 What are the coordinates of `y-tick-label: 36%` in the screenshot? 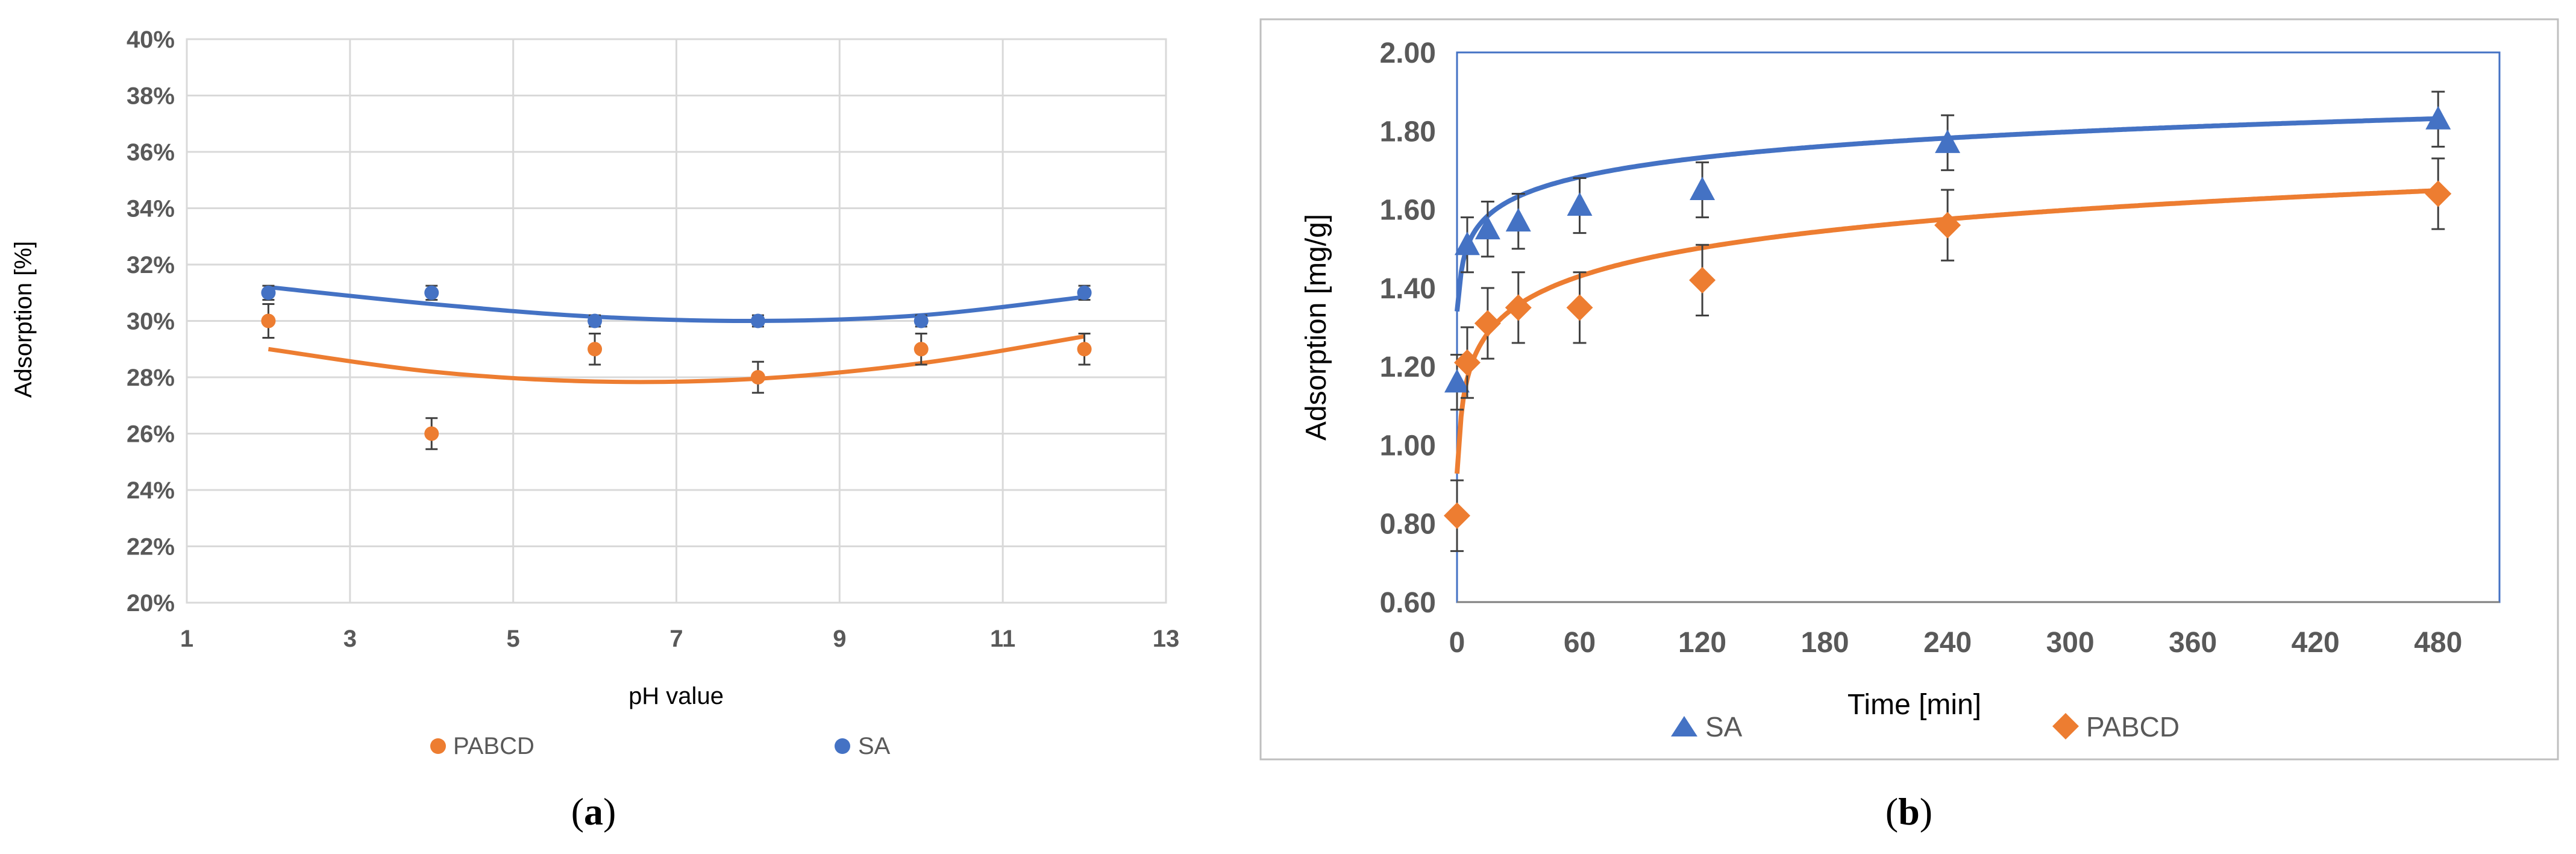 It's located at (151, 152).